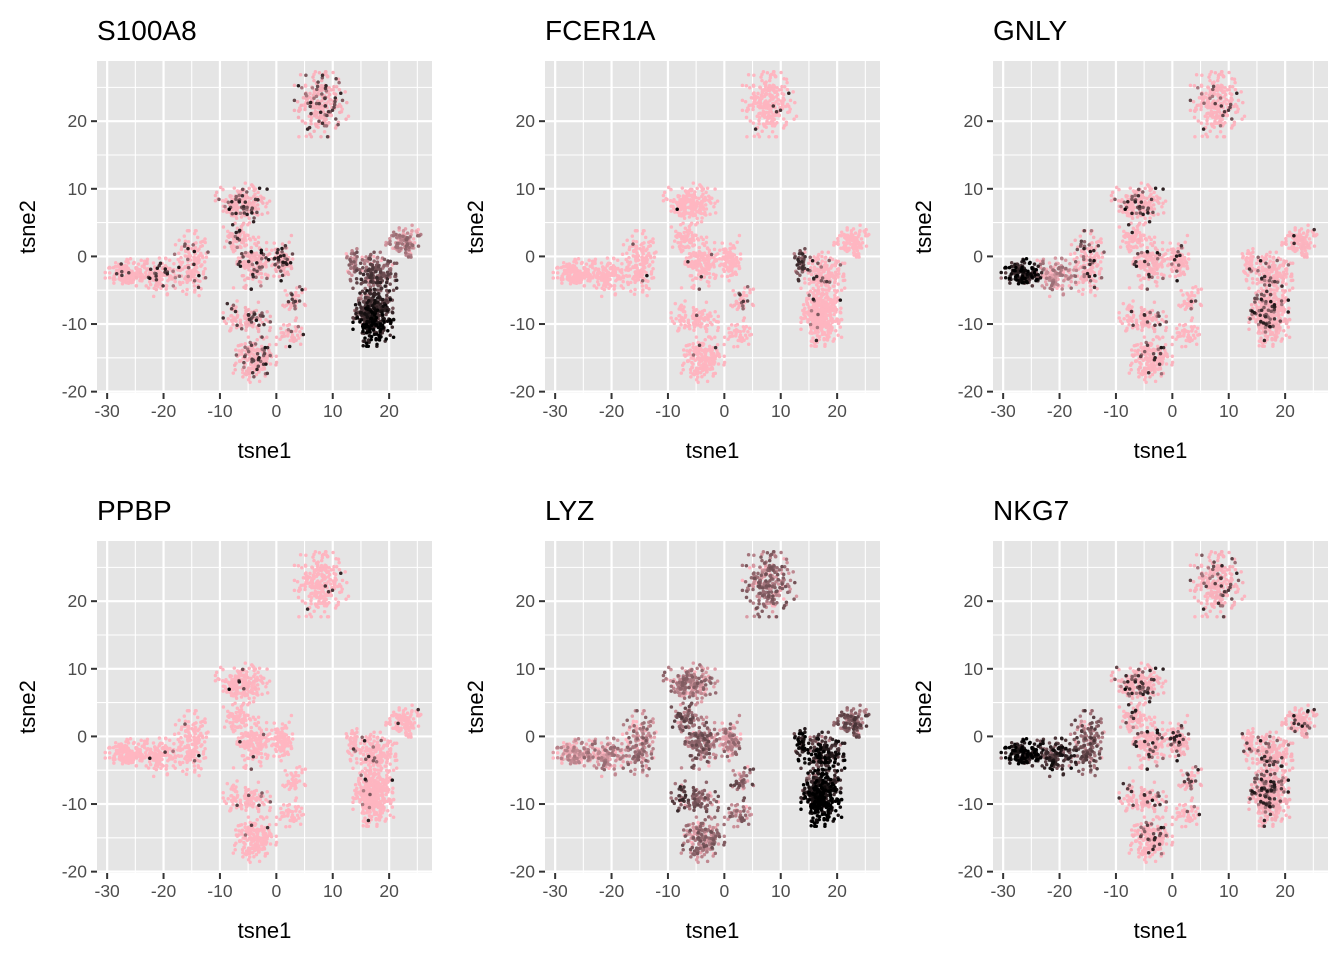 Image resolution: width=1344 pixels, height=960 pixels. What do you see at coordinates (75, 392) in the screenshot?
I see `y-tick-label: -20` at bounding box center [75, 392].